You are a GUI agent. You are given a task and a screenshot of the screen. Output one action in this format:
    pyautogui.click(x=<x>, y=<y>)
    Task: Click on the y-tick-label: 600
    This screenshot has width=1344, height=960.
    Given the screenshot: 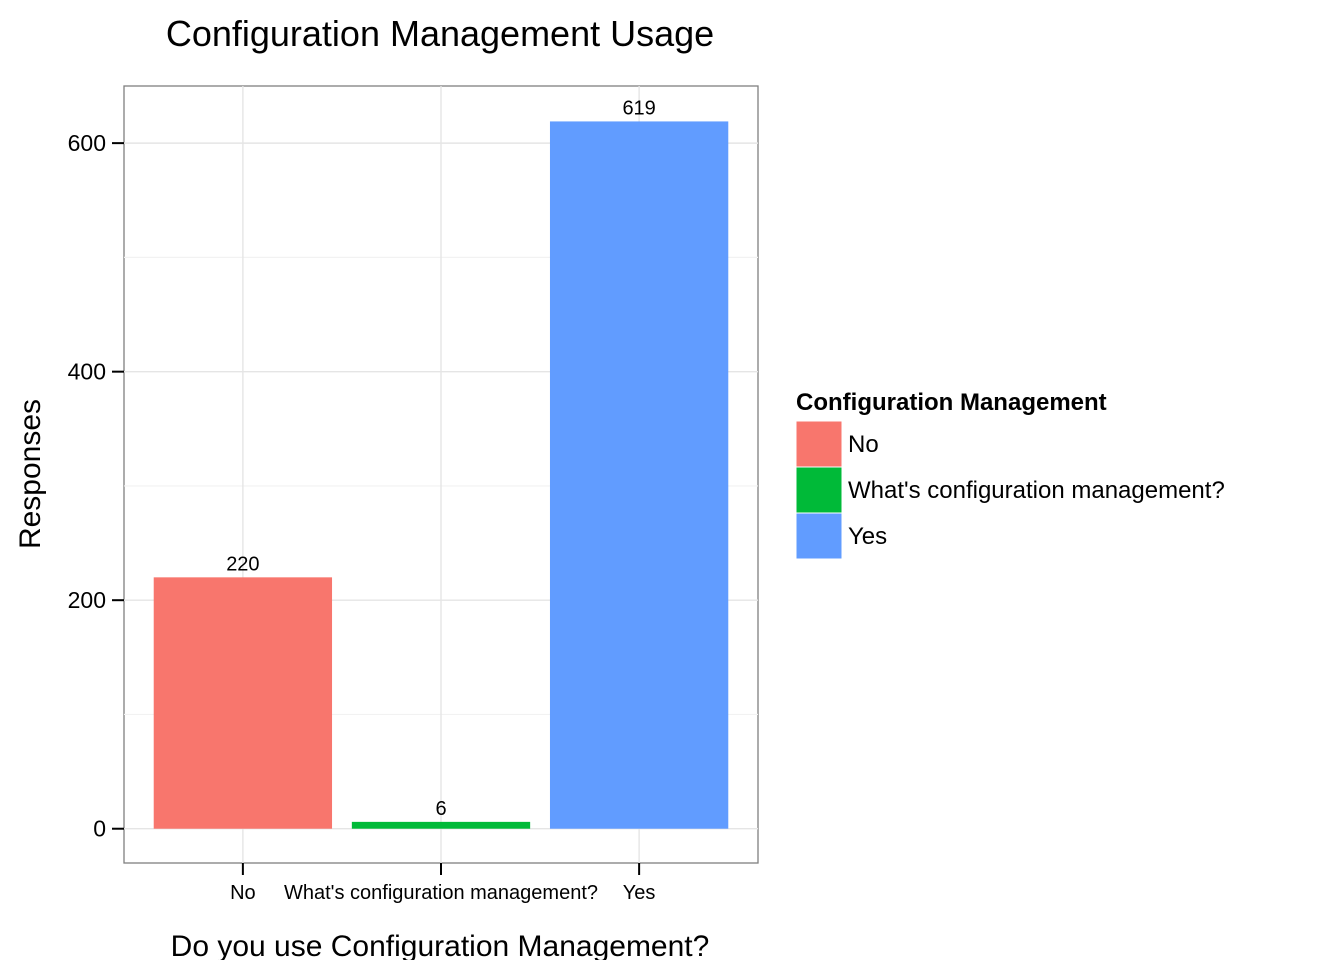 What is the action you would take?
    pyautogui.click(x=87, y=143)
    